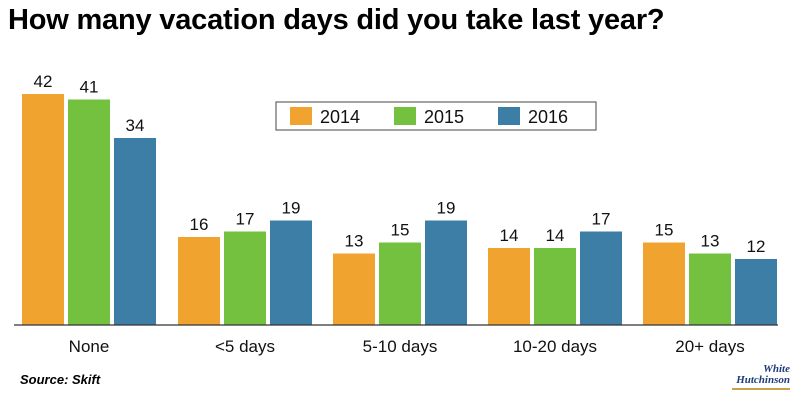 The width and height of the screenshot is (800, 400). I want to click on category-label-3: 10-20 days, so click(555, 346).